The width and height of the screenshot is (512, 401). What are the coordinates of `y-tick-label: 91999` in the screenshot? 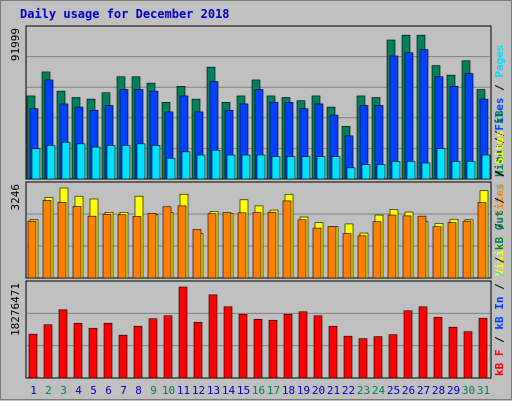 It's located at (15, 44).